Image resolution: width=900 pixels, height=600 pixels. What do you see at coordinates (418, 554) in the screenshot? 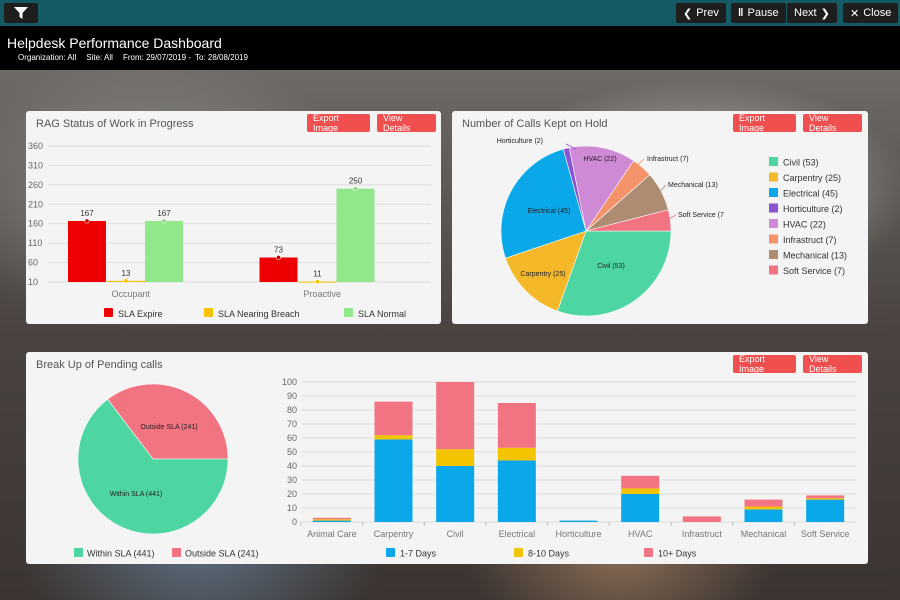
I see `legend-label: 1-7 Days` at bounding box center [418, 554].